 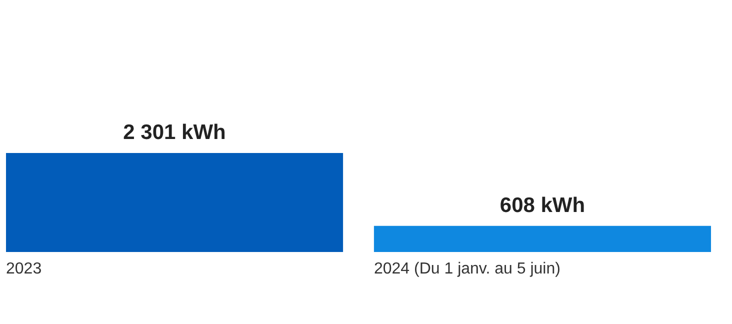 I want to click on data-label: 608 kWh, so click(x=543, y=205).